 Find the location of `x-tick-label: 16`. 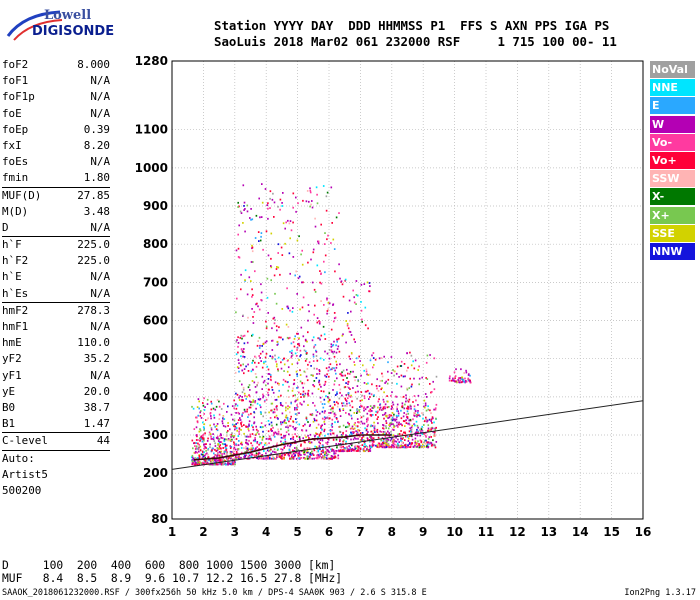

x-tick-label: 16 is located at coordinates (643, 532).